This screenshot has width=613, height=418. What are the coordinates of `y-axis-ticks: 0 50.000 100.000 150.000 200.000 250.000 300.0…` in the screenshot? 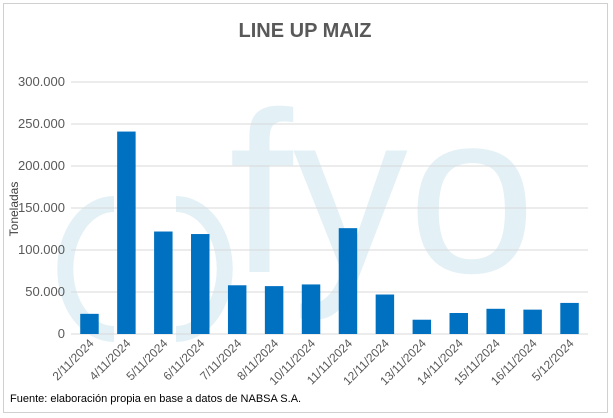 It's located at (41, 207).